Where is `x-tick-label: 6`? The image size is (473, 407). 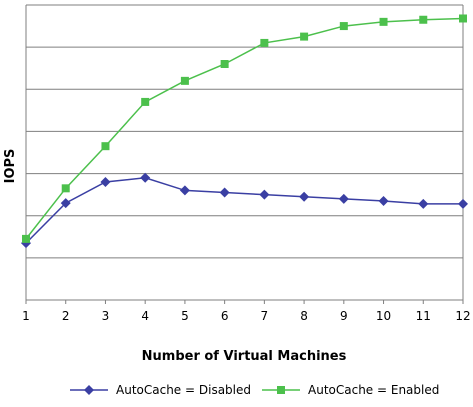 x-tick-label: 6 is located at coordinates (225, 316).